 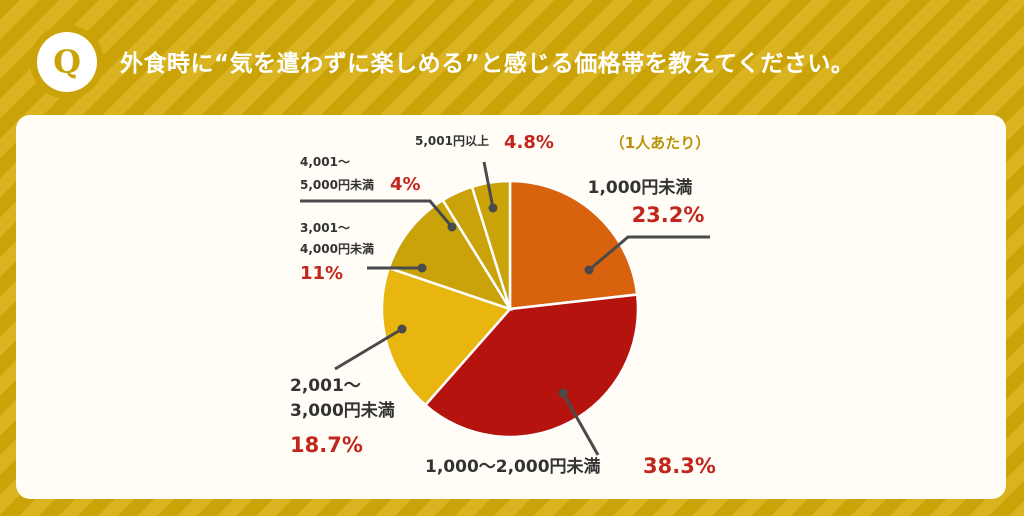 I want to click on question-title: 外食時に“気を遣わずに楽しめる”と感じる価格帯を教えてください。, so click(x=487, y=64).